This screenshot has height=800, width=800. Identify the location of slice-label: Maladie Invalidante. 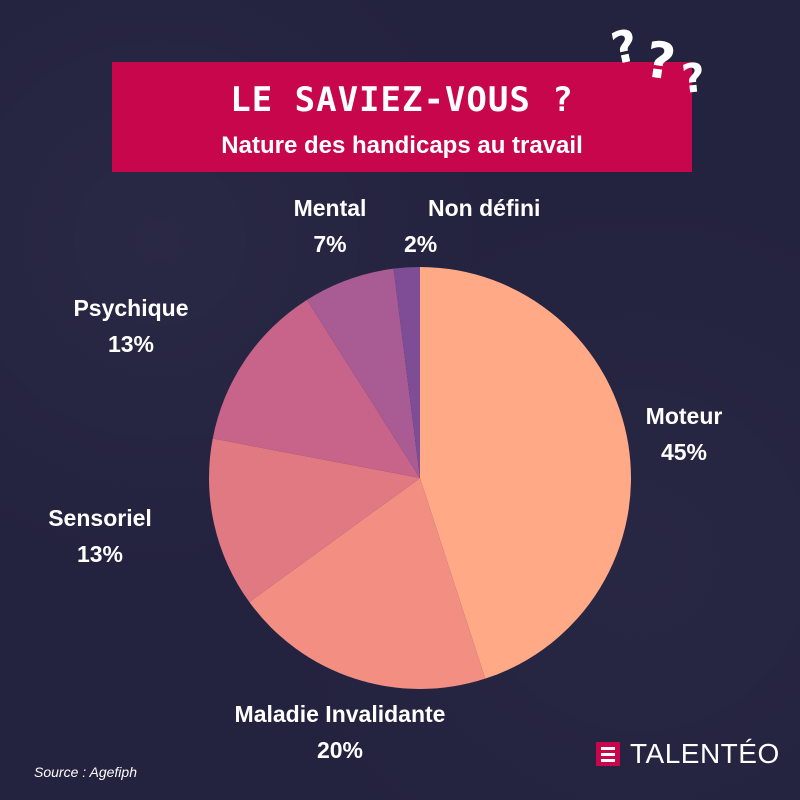
(340, 714).